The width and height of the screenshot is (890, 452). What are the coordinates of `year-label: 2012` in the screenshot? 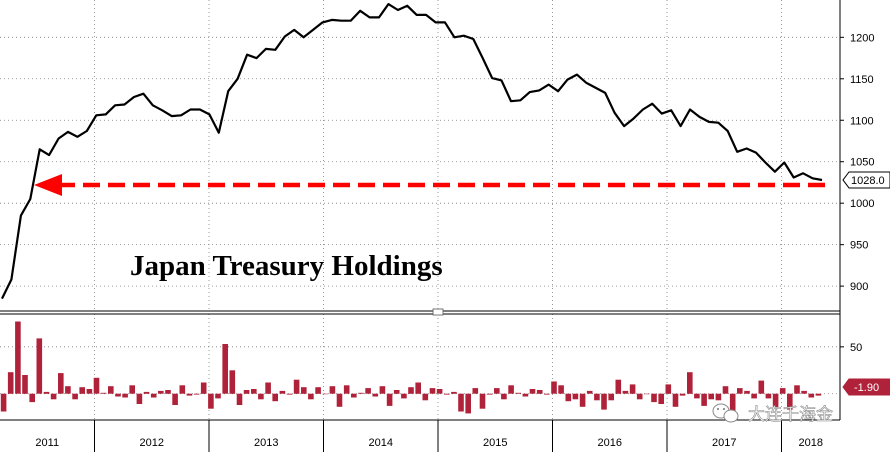 It's located at (152, 443).